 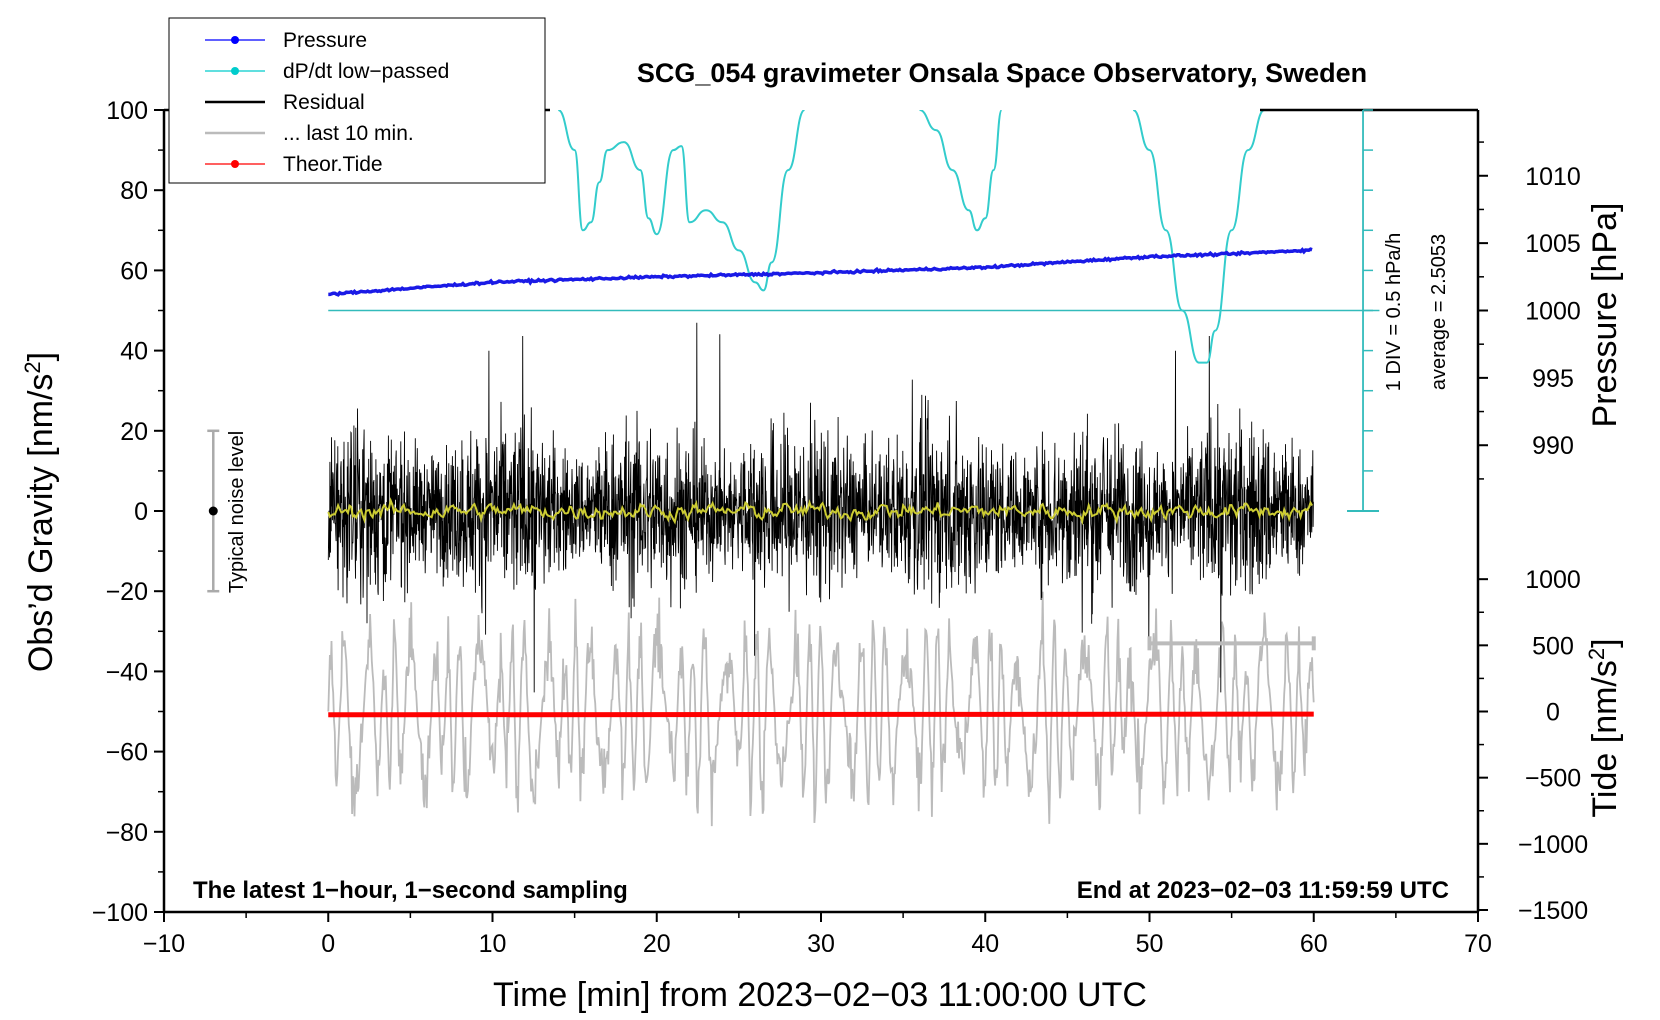 What do you see at coordinates (821, 944) in the screenshot?
I see `x-tick-label: 30` at bounding box center [821, 944].